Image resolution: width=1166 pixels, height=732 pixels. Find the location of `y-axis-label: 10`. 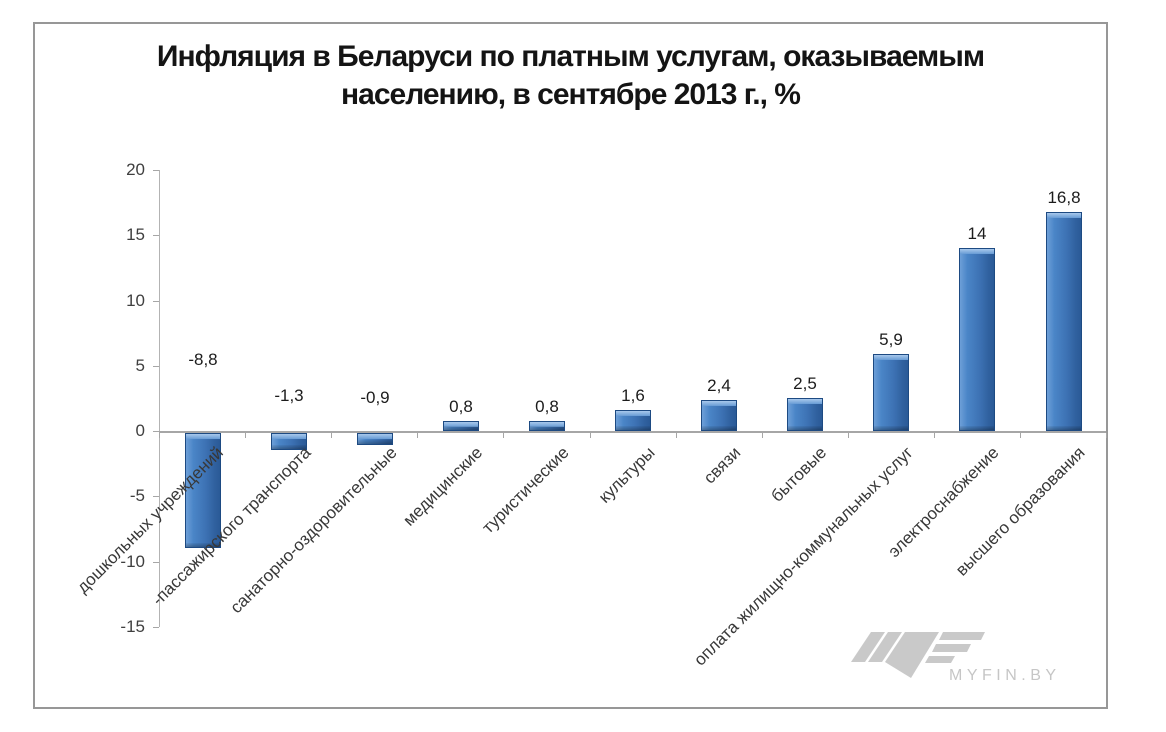

y-axis-label: 10 is located at coordinates (135, 300).